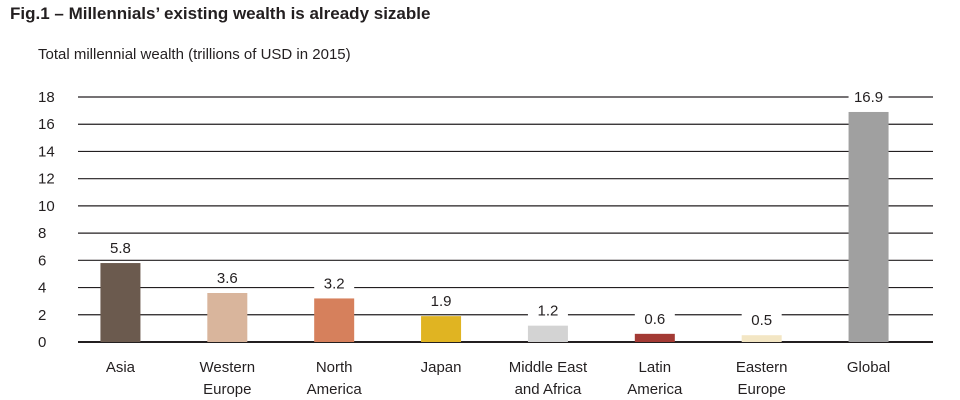 This screenshot has height=400, width=960. I want to click on y-tick-label: 12, so click(46, 179).